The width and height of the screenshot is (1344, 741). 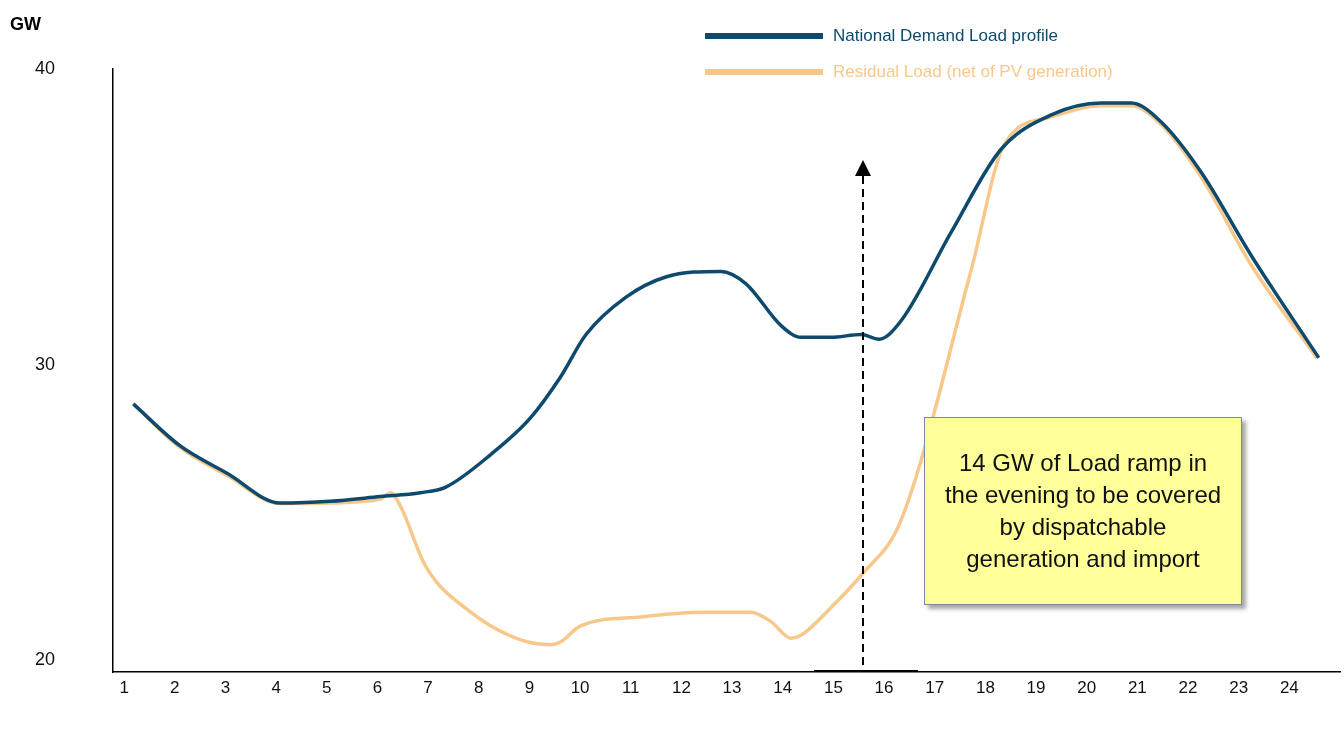 I want to click on x-tick-label: 15, so click(x=833, y=688).